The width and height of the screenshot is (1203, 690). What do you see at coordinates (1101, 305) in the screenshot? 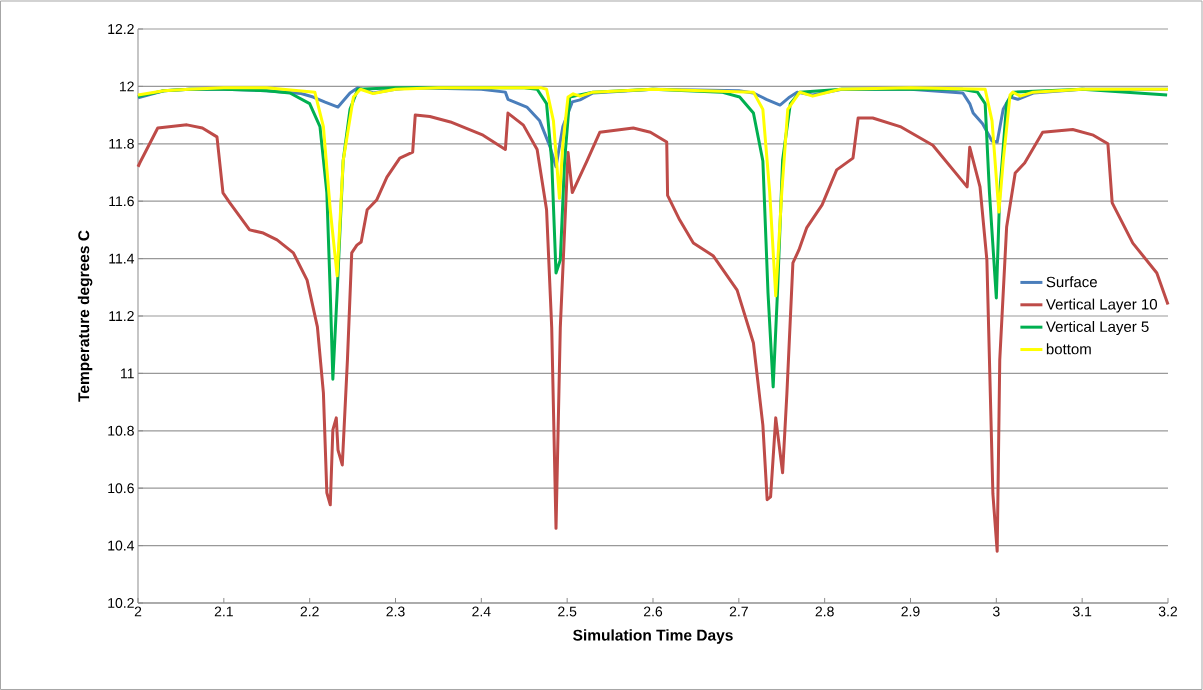
I see `legend-label: Vertical Layer 10` at bounding box center [1101, 305].